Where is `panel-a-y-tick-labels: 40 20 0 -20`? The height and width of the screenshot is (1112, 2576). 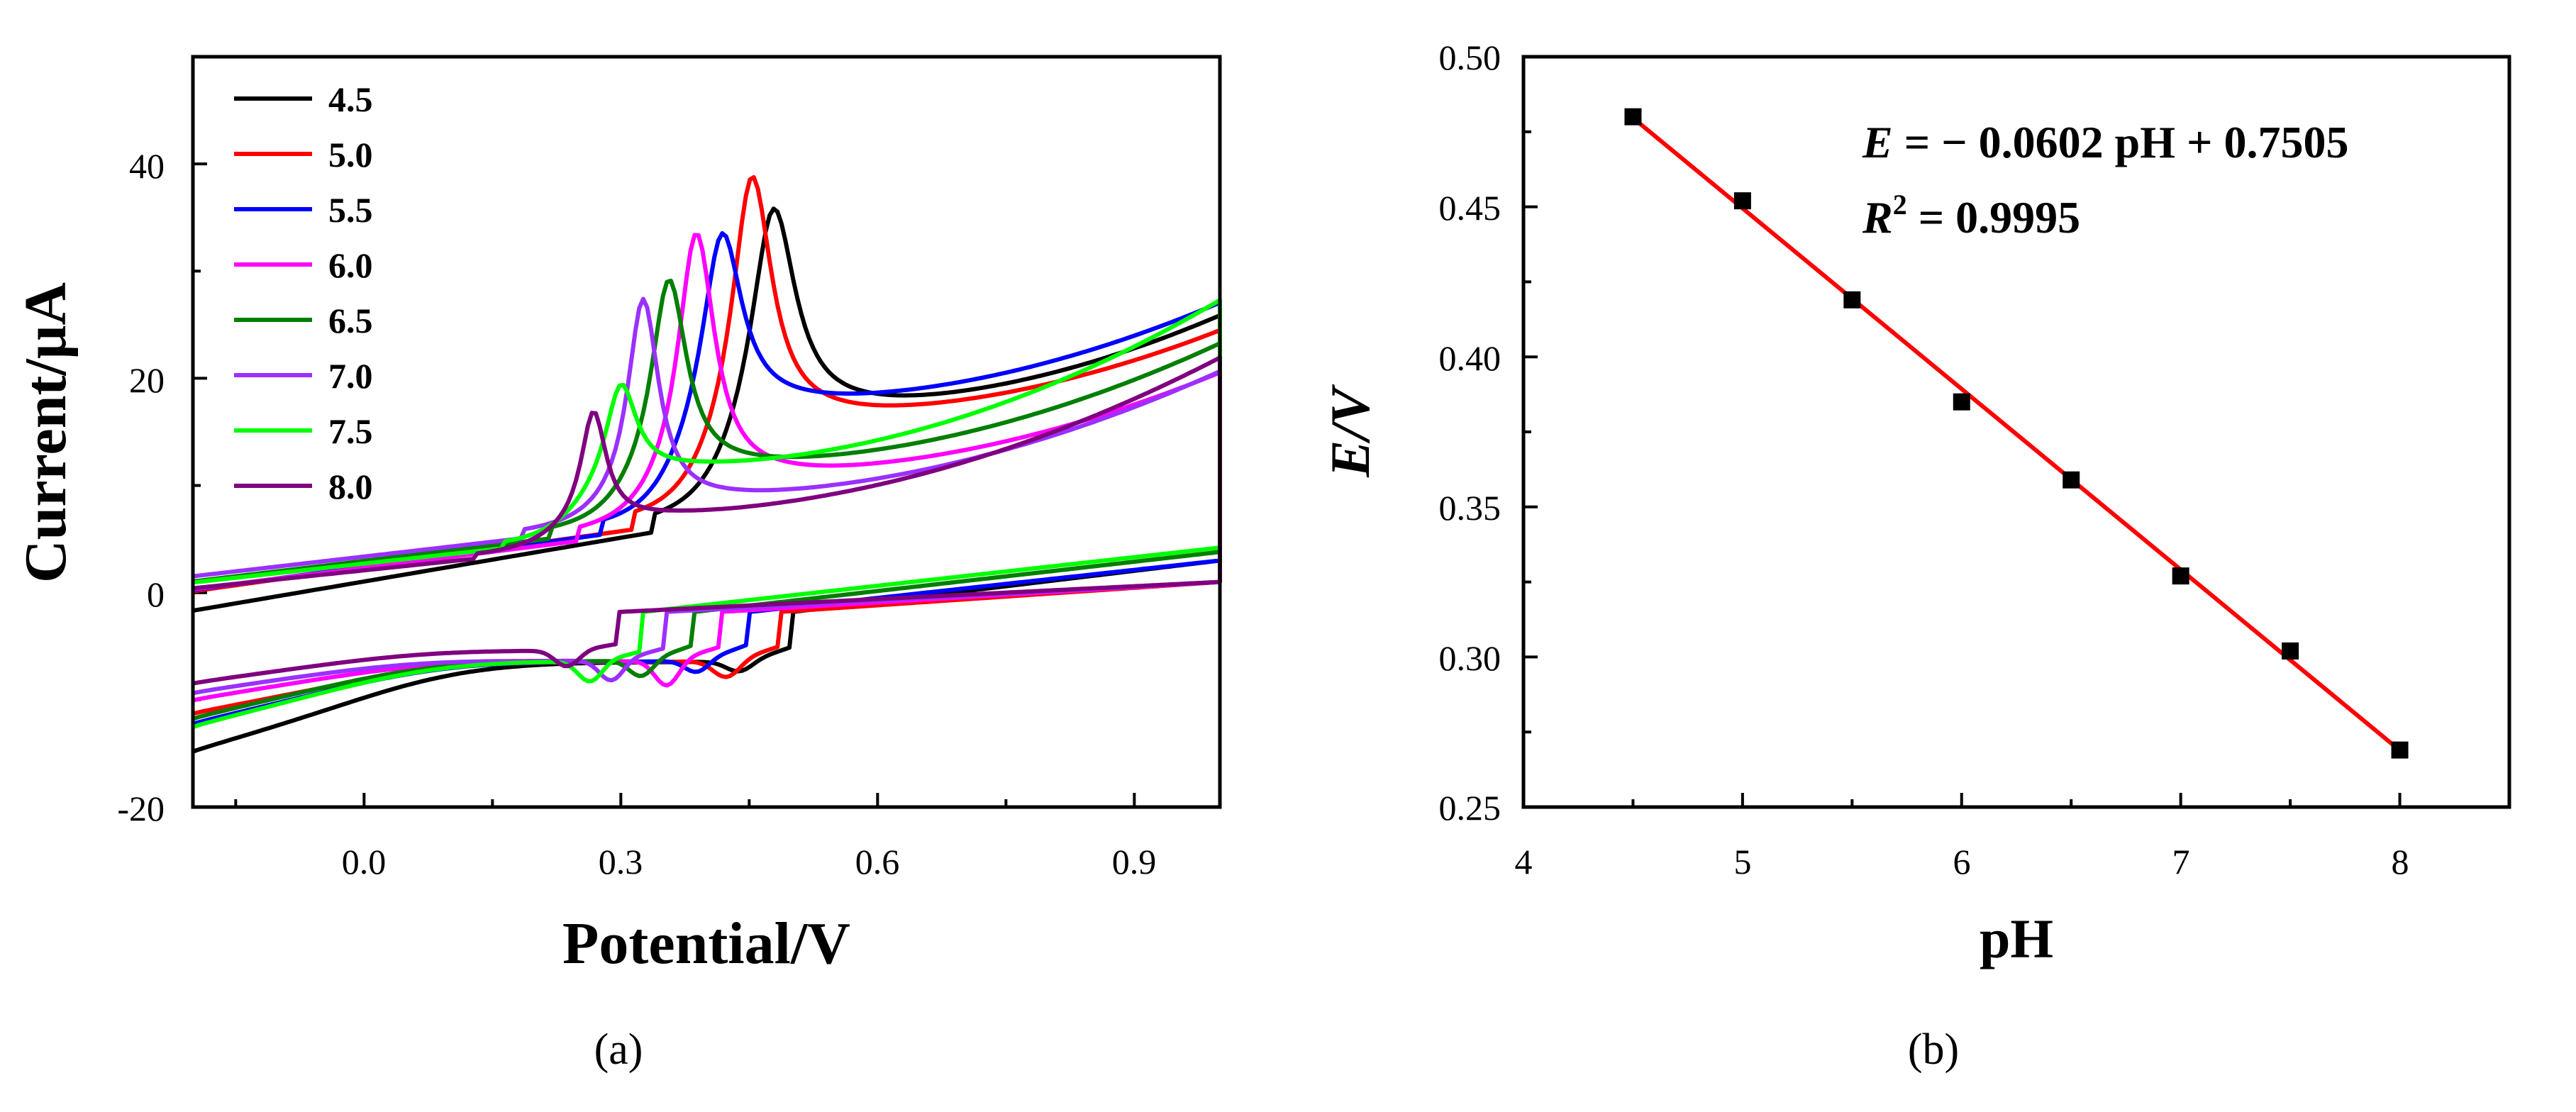
panel-a-y-tick-labels: 40 20 0 -20 is located at coordinates (141, 487).